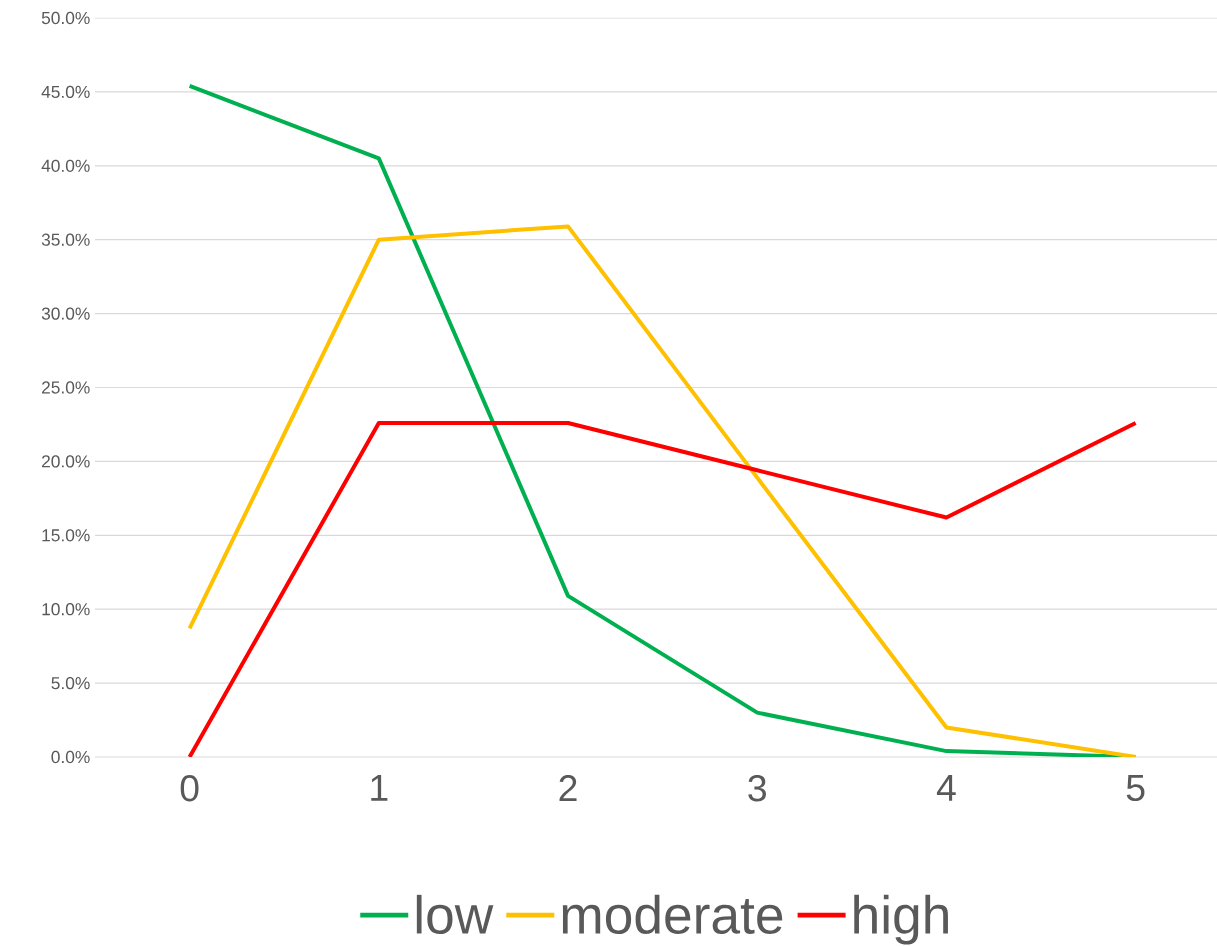  Describe the element at coordinates (189, 788) in the screenshot. I see `x-tick-label: 0` at that location.